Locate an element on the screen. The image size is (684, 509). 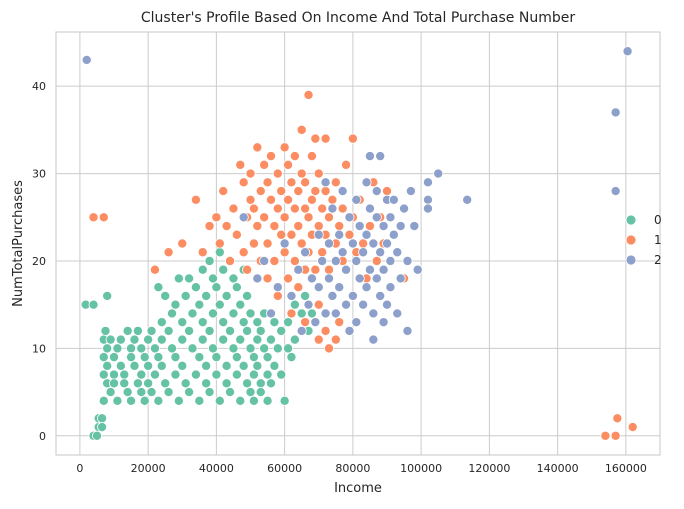
legend-label: 1 is located at coordinates (658, 240).